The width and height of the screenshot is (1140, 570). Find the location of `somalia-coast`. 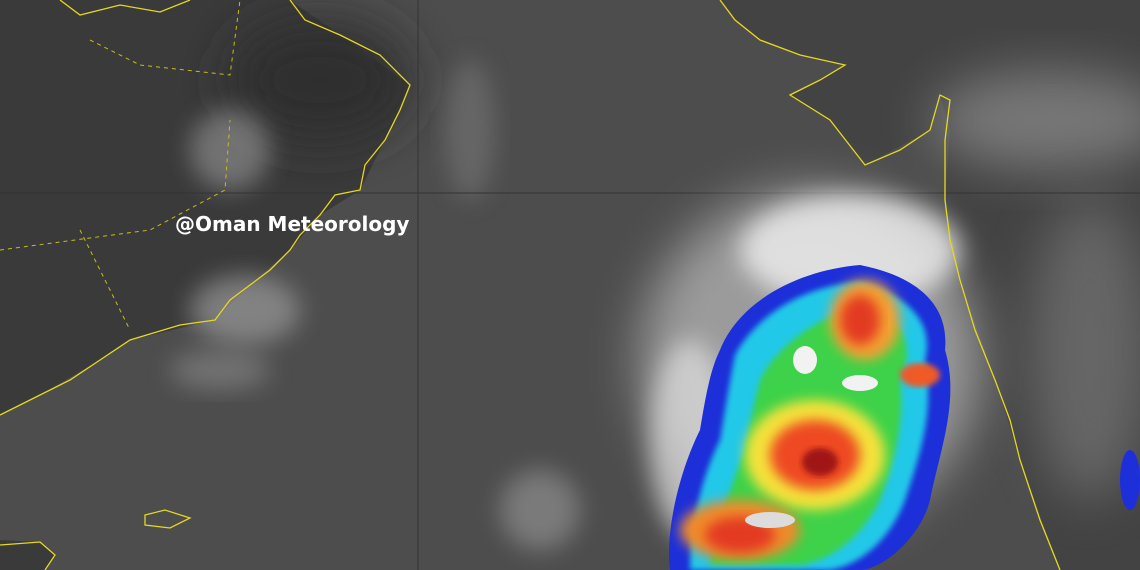

somalia-coast is located at coordinates (28, 555).